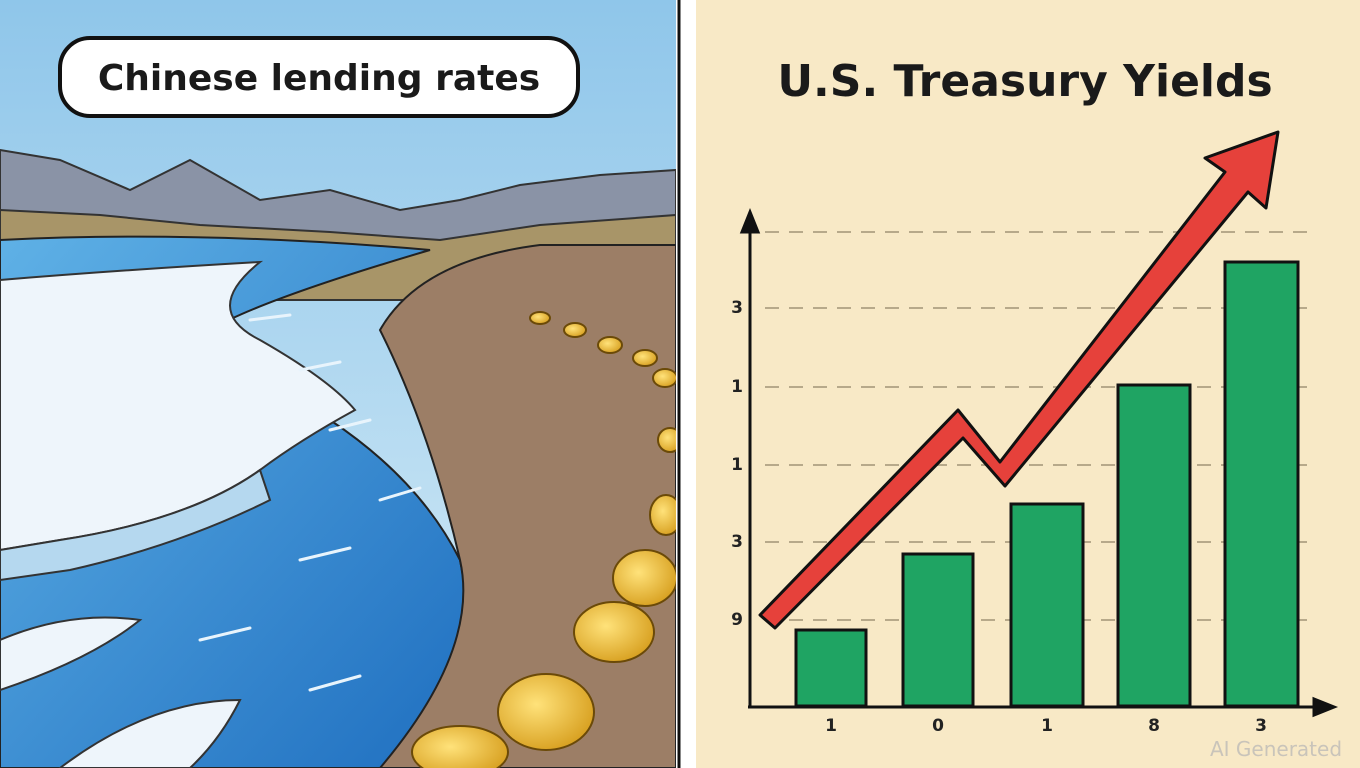 The height and width of the screenshot is (768, 1360). I want to click on x-axis-label: 0, so click(938, 726).